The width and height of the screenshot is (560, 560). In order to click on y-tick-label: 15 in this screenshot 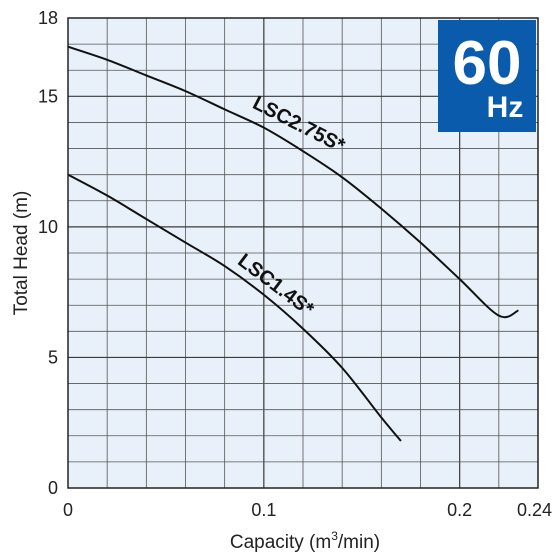, I will do `click(48, 96)`.